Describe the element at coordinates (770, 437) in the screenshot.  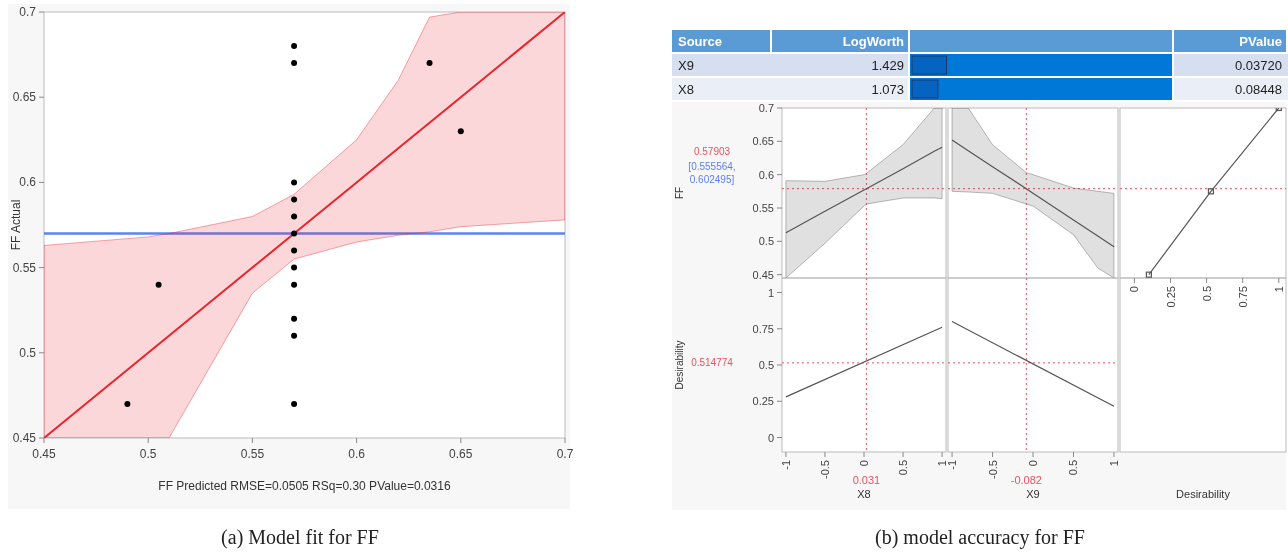
I see `y-tick-label: 0` at that location.